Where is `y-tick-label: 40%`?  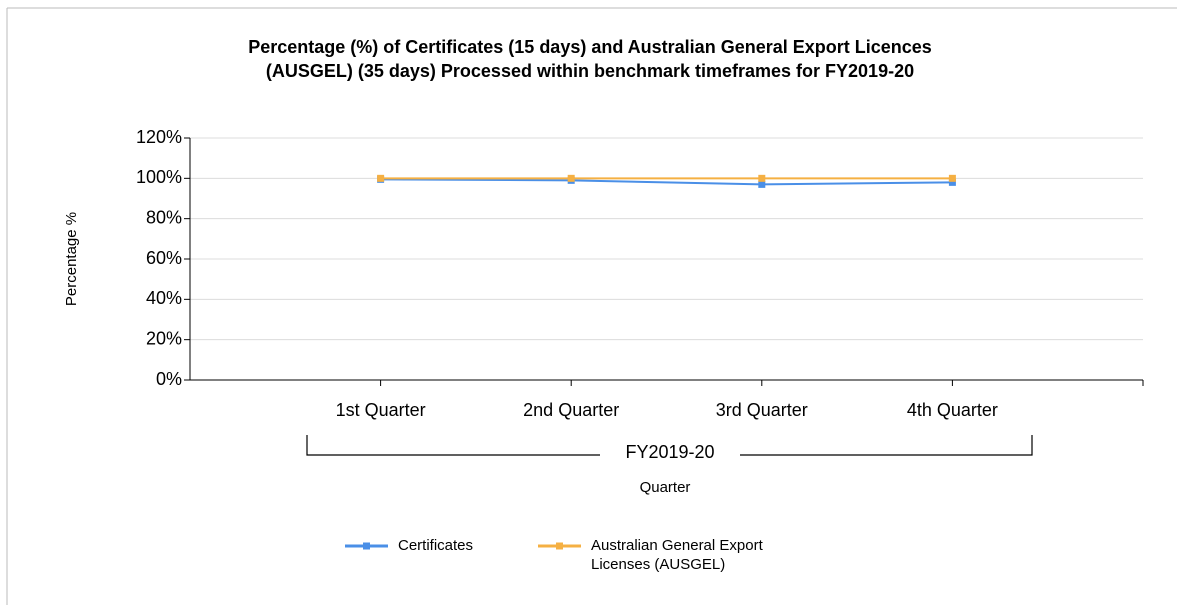
y-tick-label: 40% is located at coordinates (164, 298).